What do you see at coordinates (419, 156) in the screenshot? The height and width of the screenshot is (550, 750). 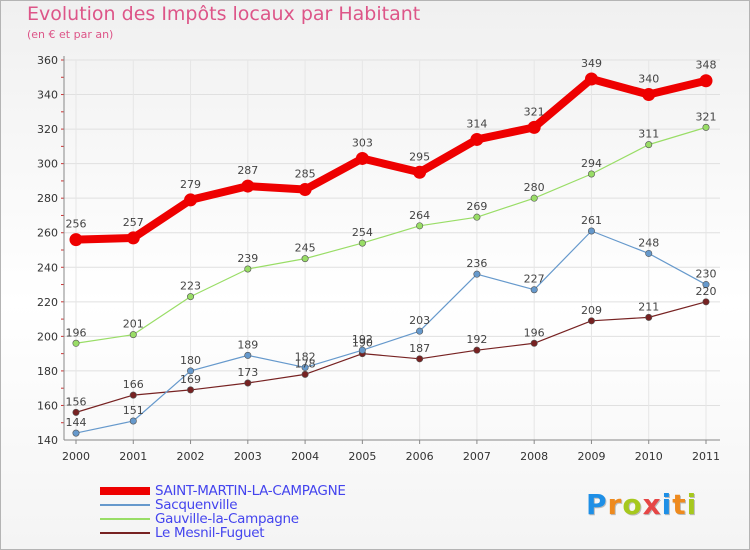 I see `data-label-saint-martin-la-campagne: 295` at bounding box center [419, 156].